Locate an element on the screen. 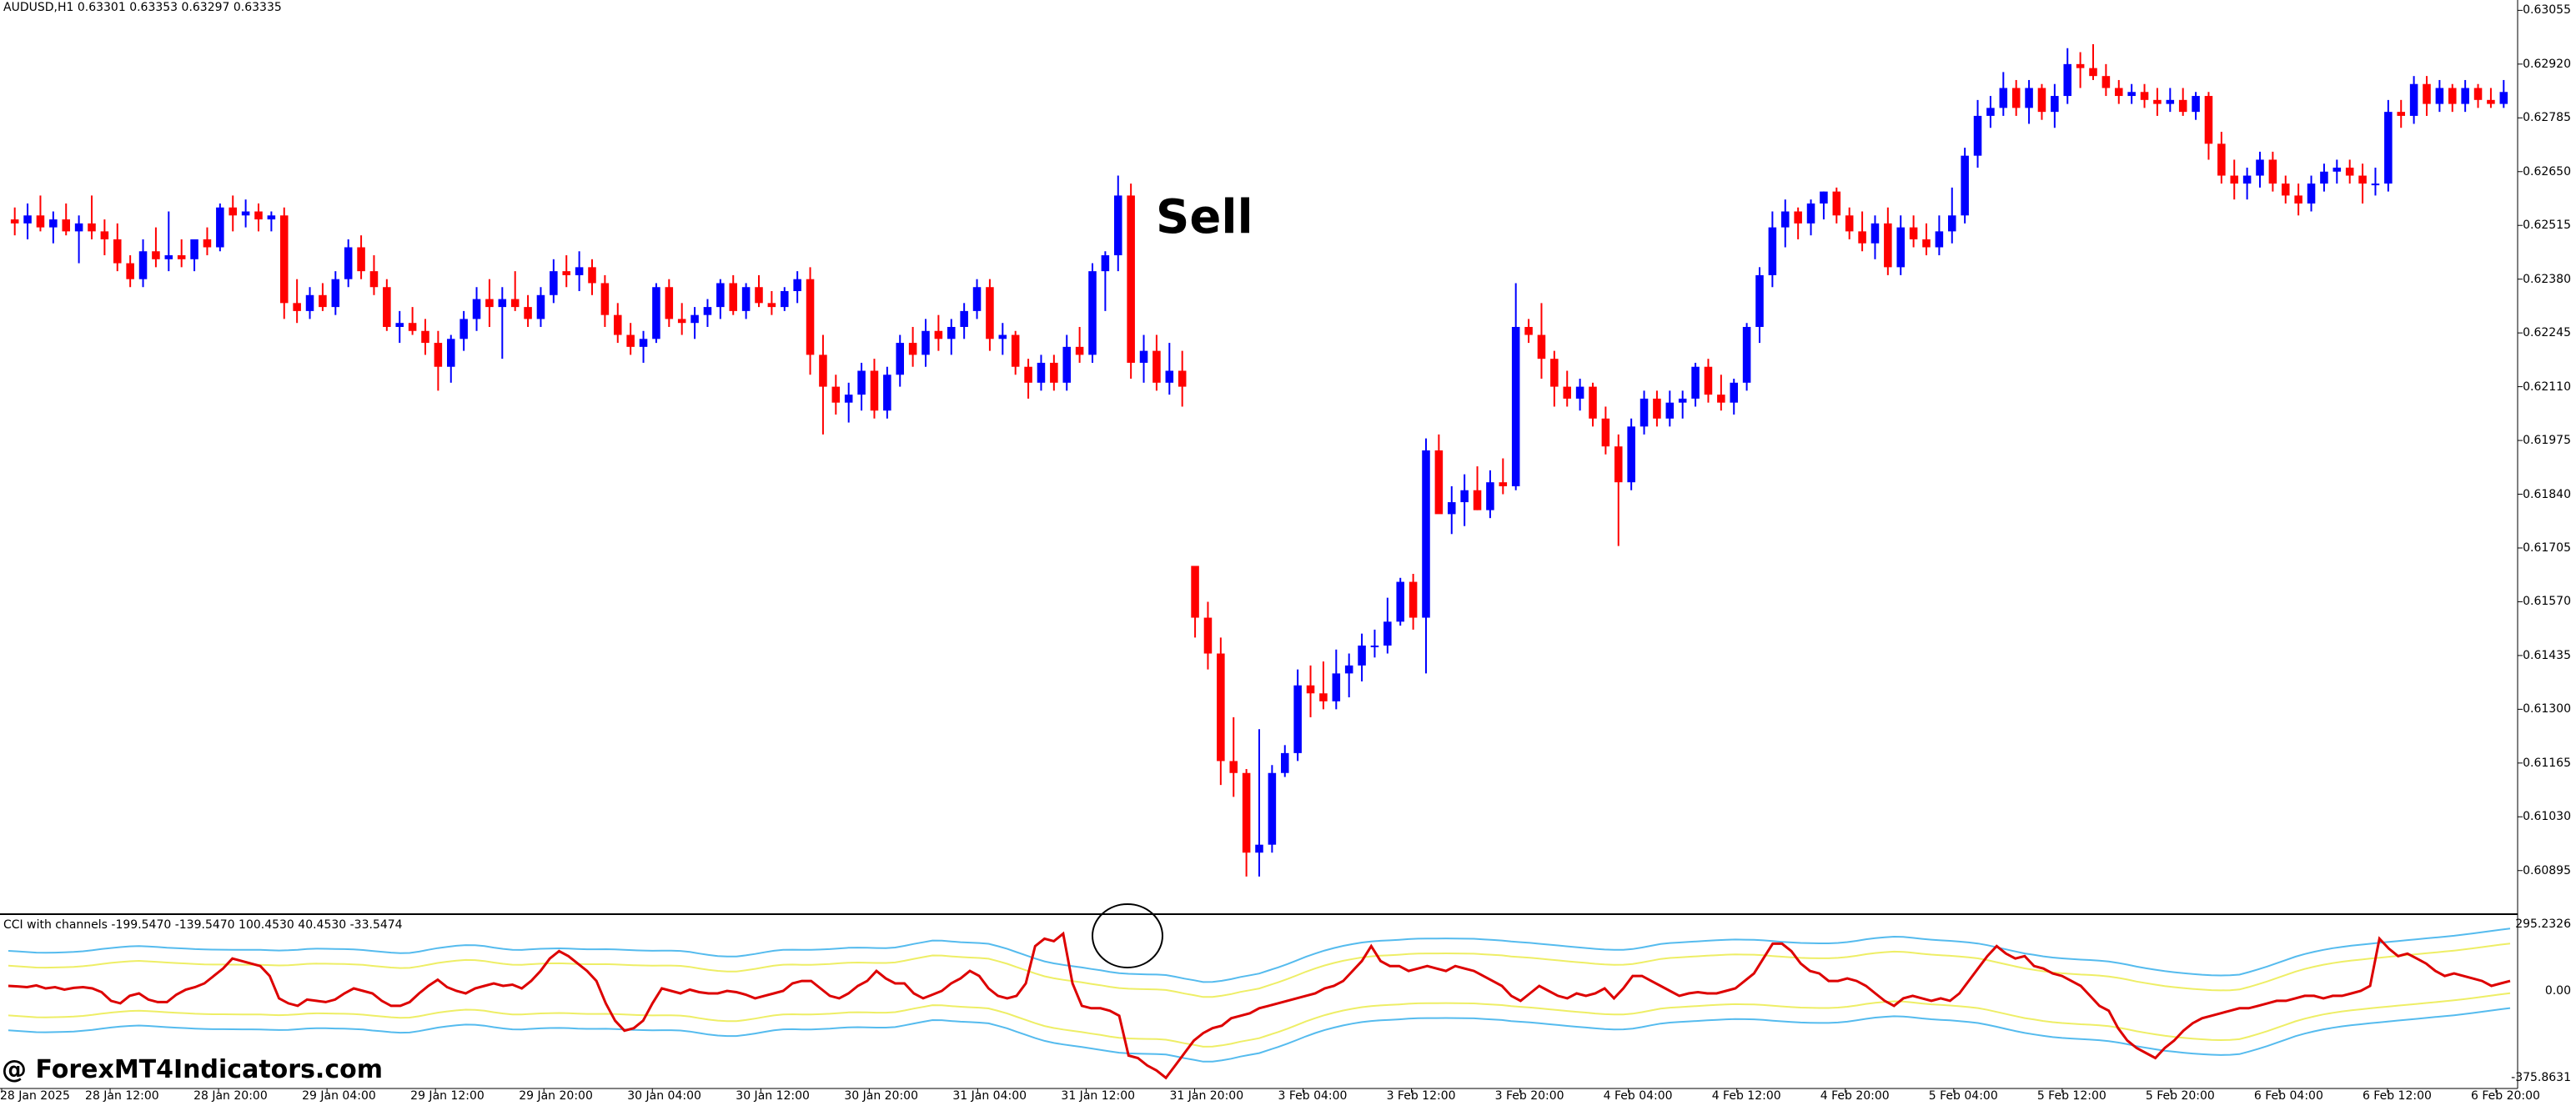 This screenshot has height=1106, width=2576. time-axis-label: 4 Feb 20:00 is located at coordinates (1855, 1096).